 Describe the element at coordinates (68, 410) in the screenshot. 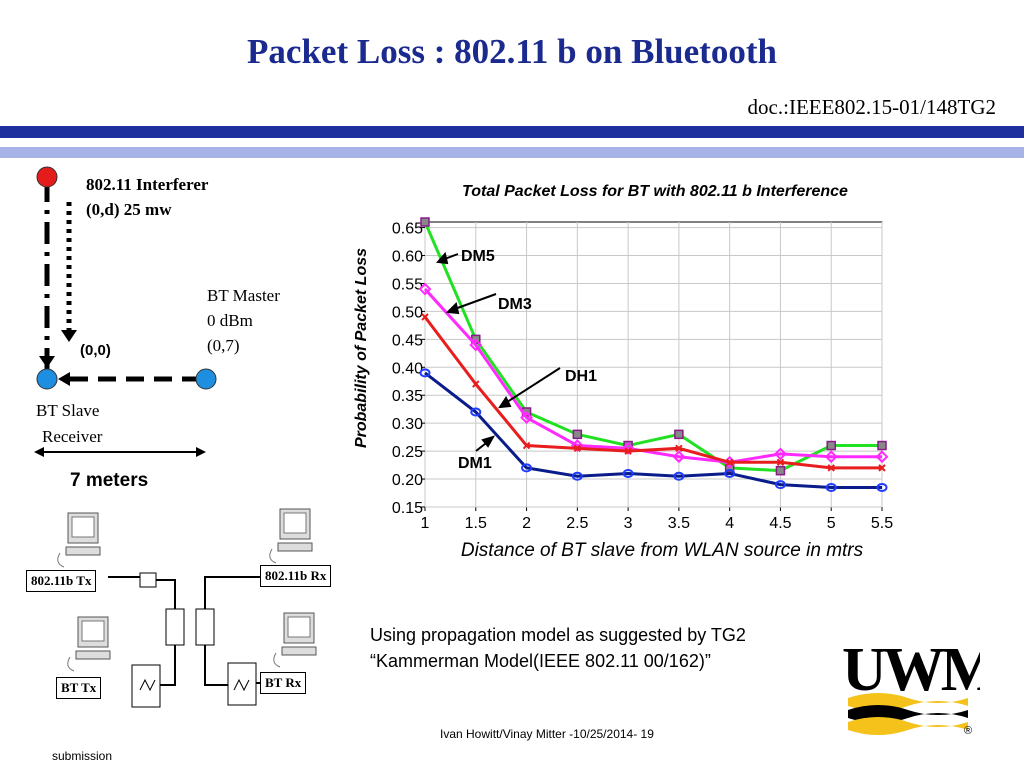

I see `slave-label-1: BT Slave` at that location.